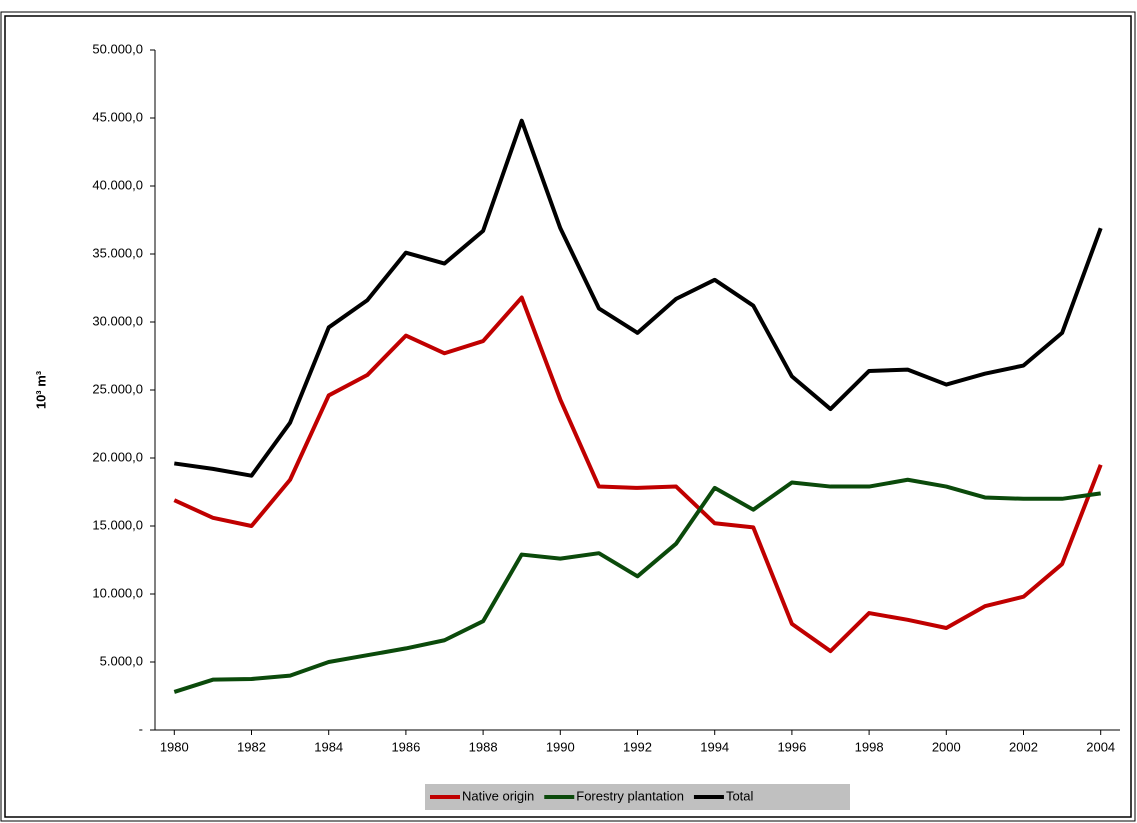  What do you see at coordinates (1100, 746) in the screenshot?
I see `x-tick-label: 2004` at bounding box center [1100, 746].